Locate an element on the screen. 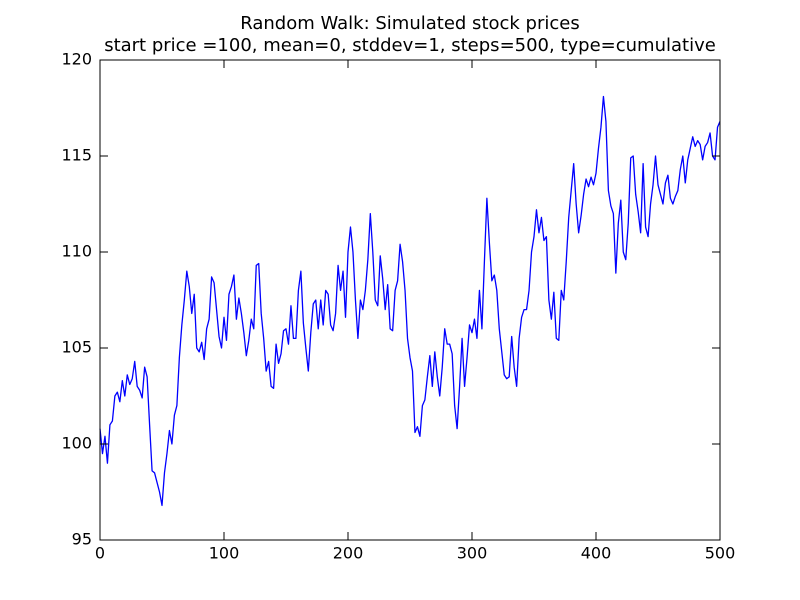 This screenshot has width=800, height=600. y-tick-label: 110 is located at coordinates (76, 251).